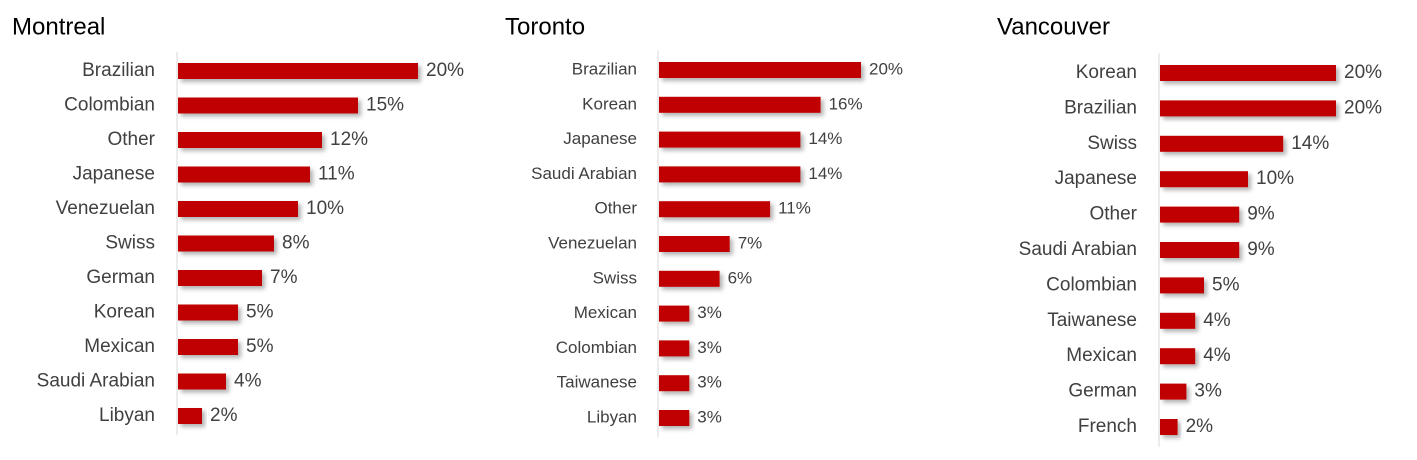 The width and height of the screenshot is (1417, 460). Describe the element at coordinates (1053, 26) in the screenshot. I see `chart-title: Vancouver` at that location.